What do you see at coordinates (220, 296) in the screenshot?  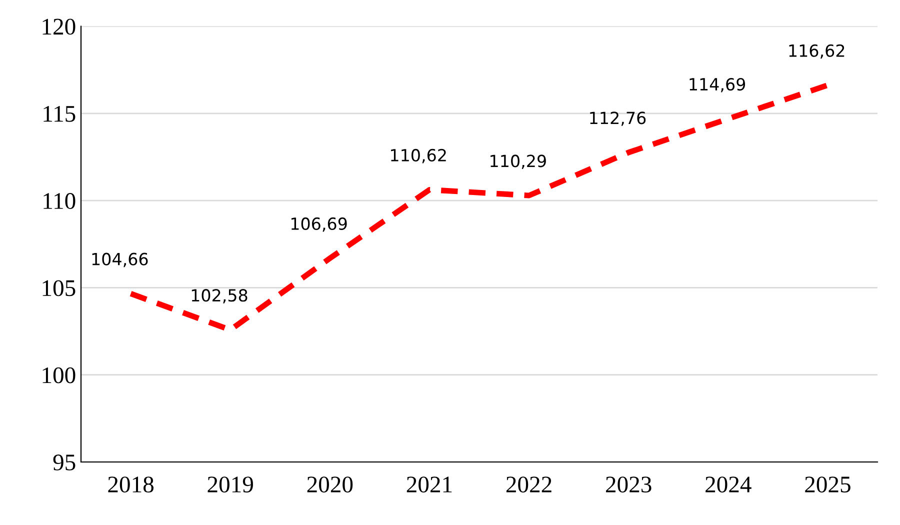 I see `data-label: 102,58` at bounding box center [220, 296].